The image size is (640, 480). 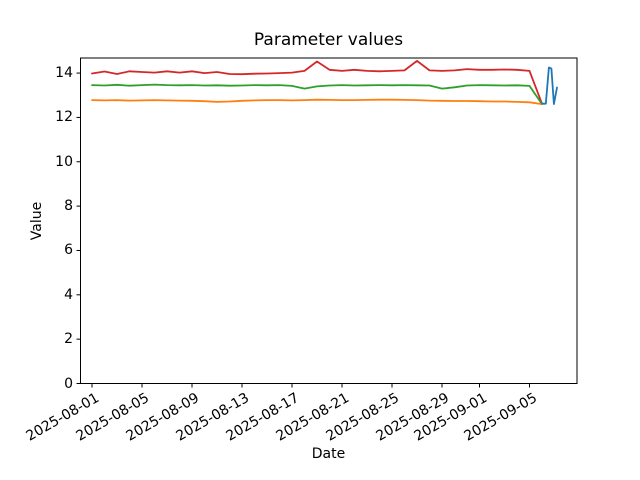 What do you see at coordinates (328, 454) in the screenshot?
I see `x-axis-label: Date` at bounding box center [328, 454].